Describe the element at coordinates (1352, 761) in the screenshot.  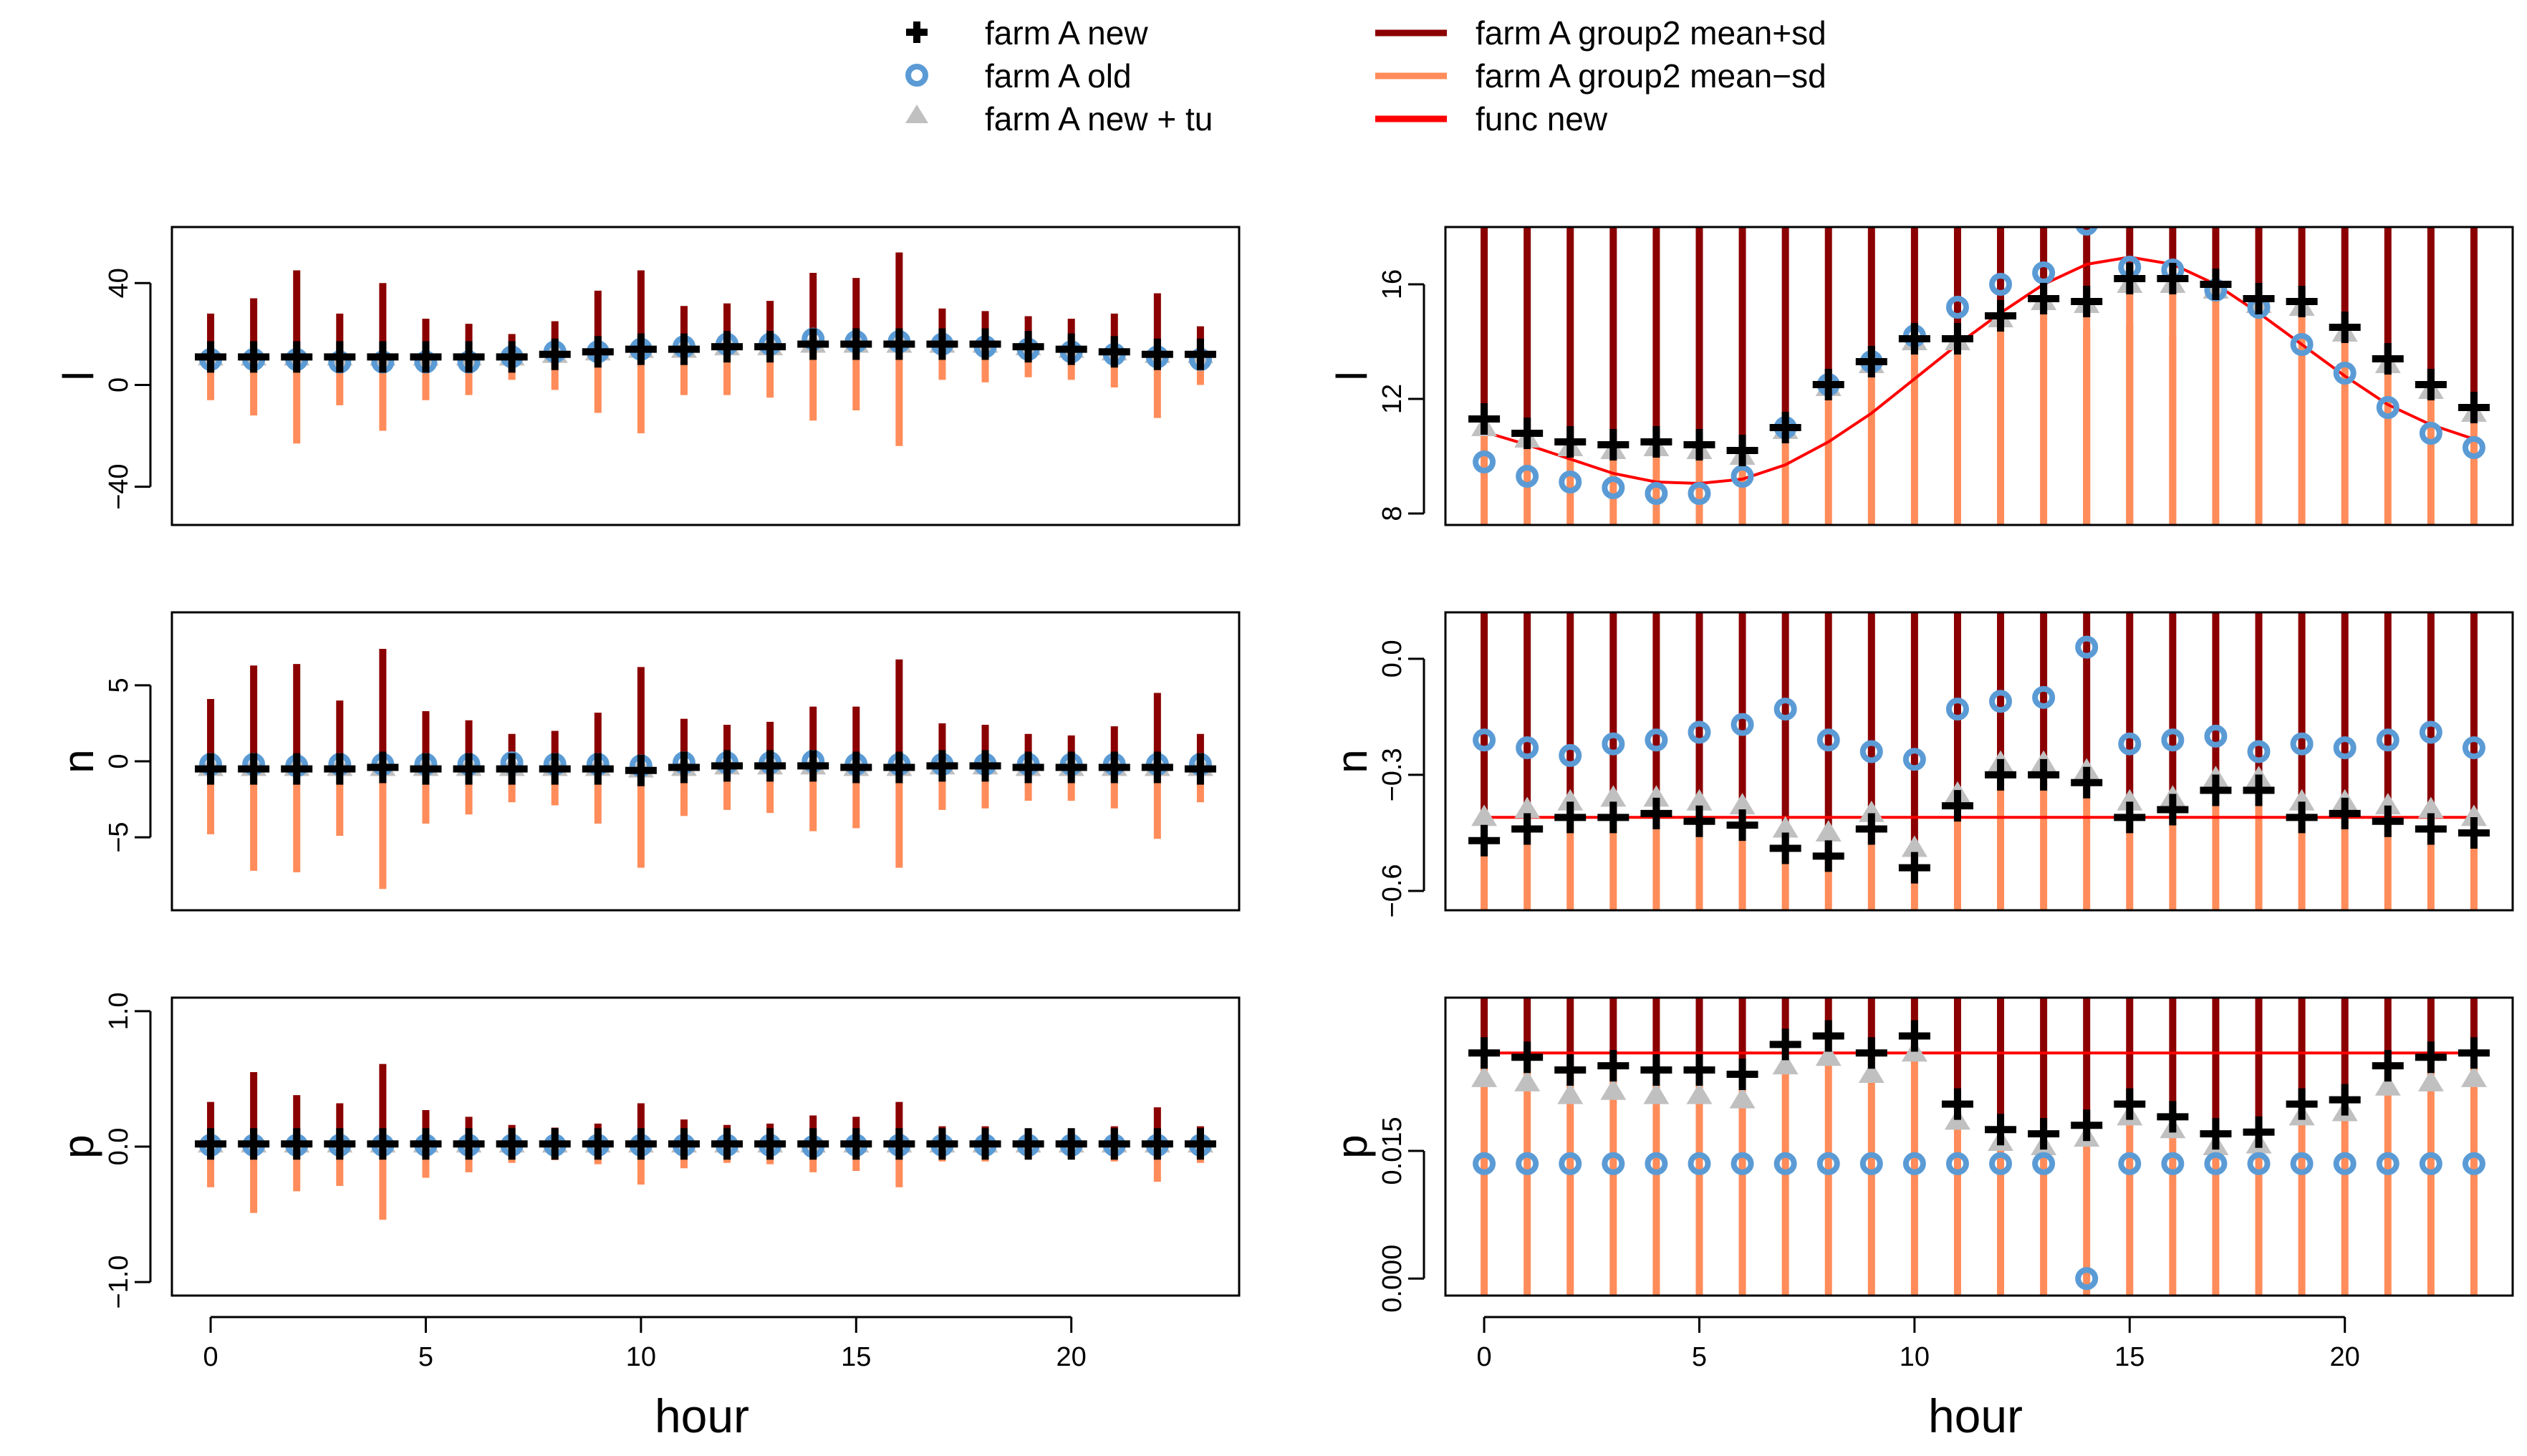
I see `y-axis-title: n` at that location.